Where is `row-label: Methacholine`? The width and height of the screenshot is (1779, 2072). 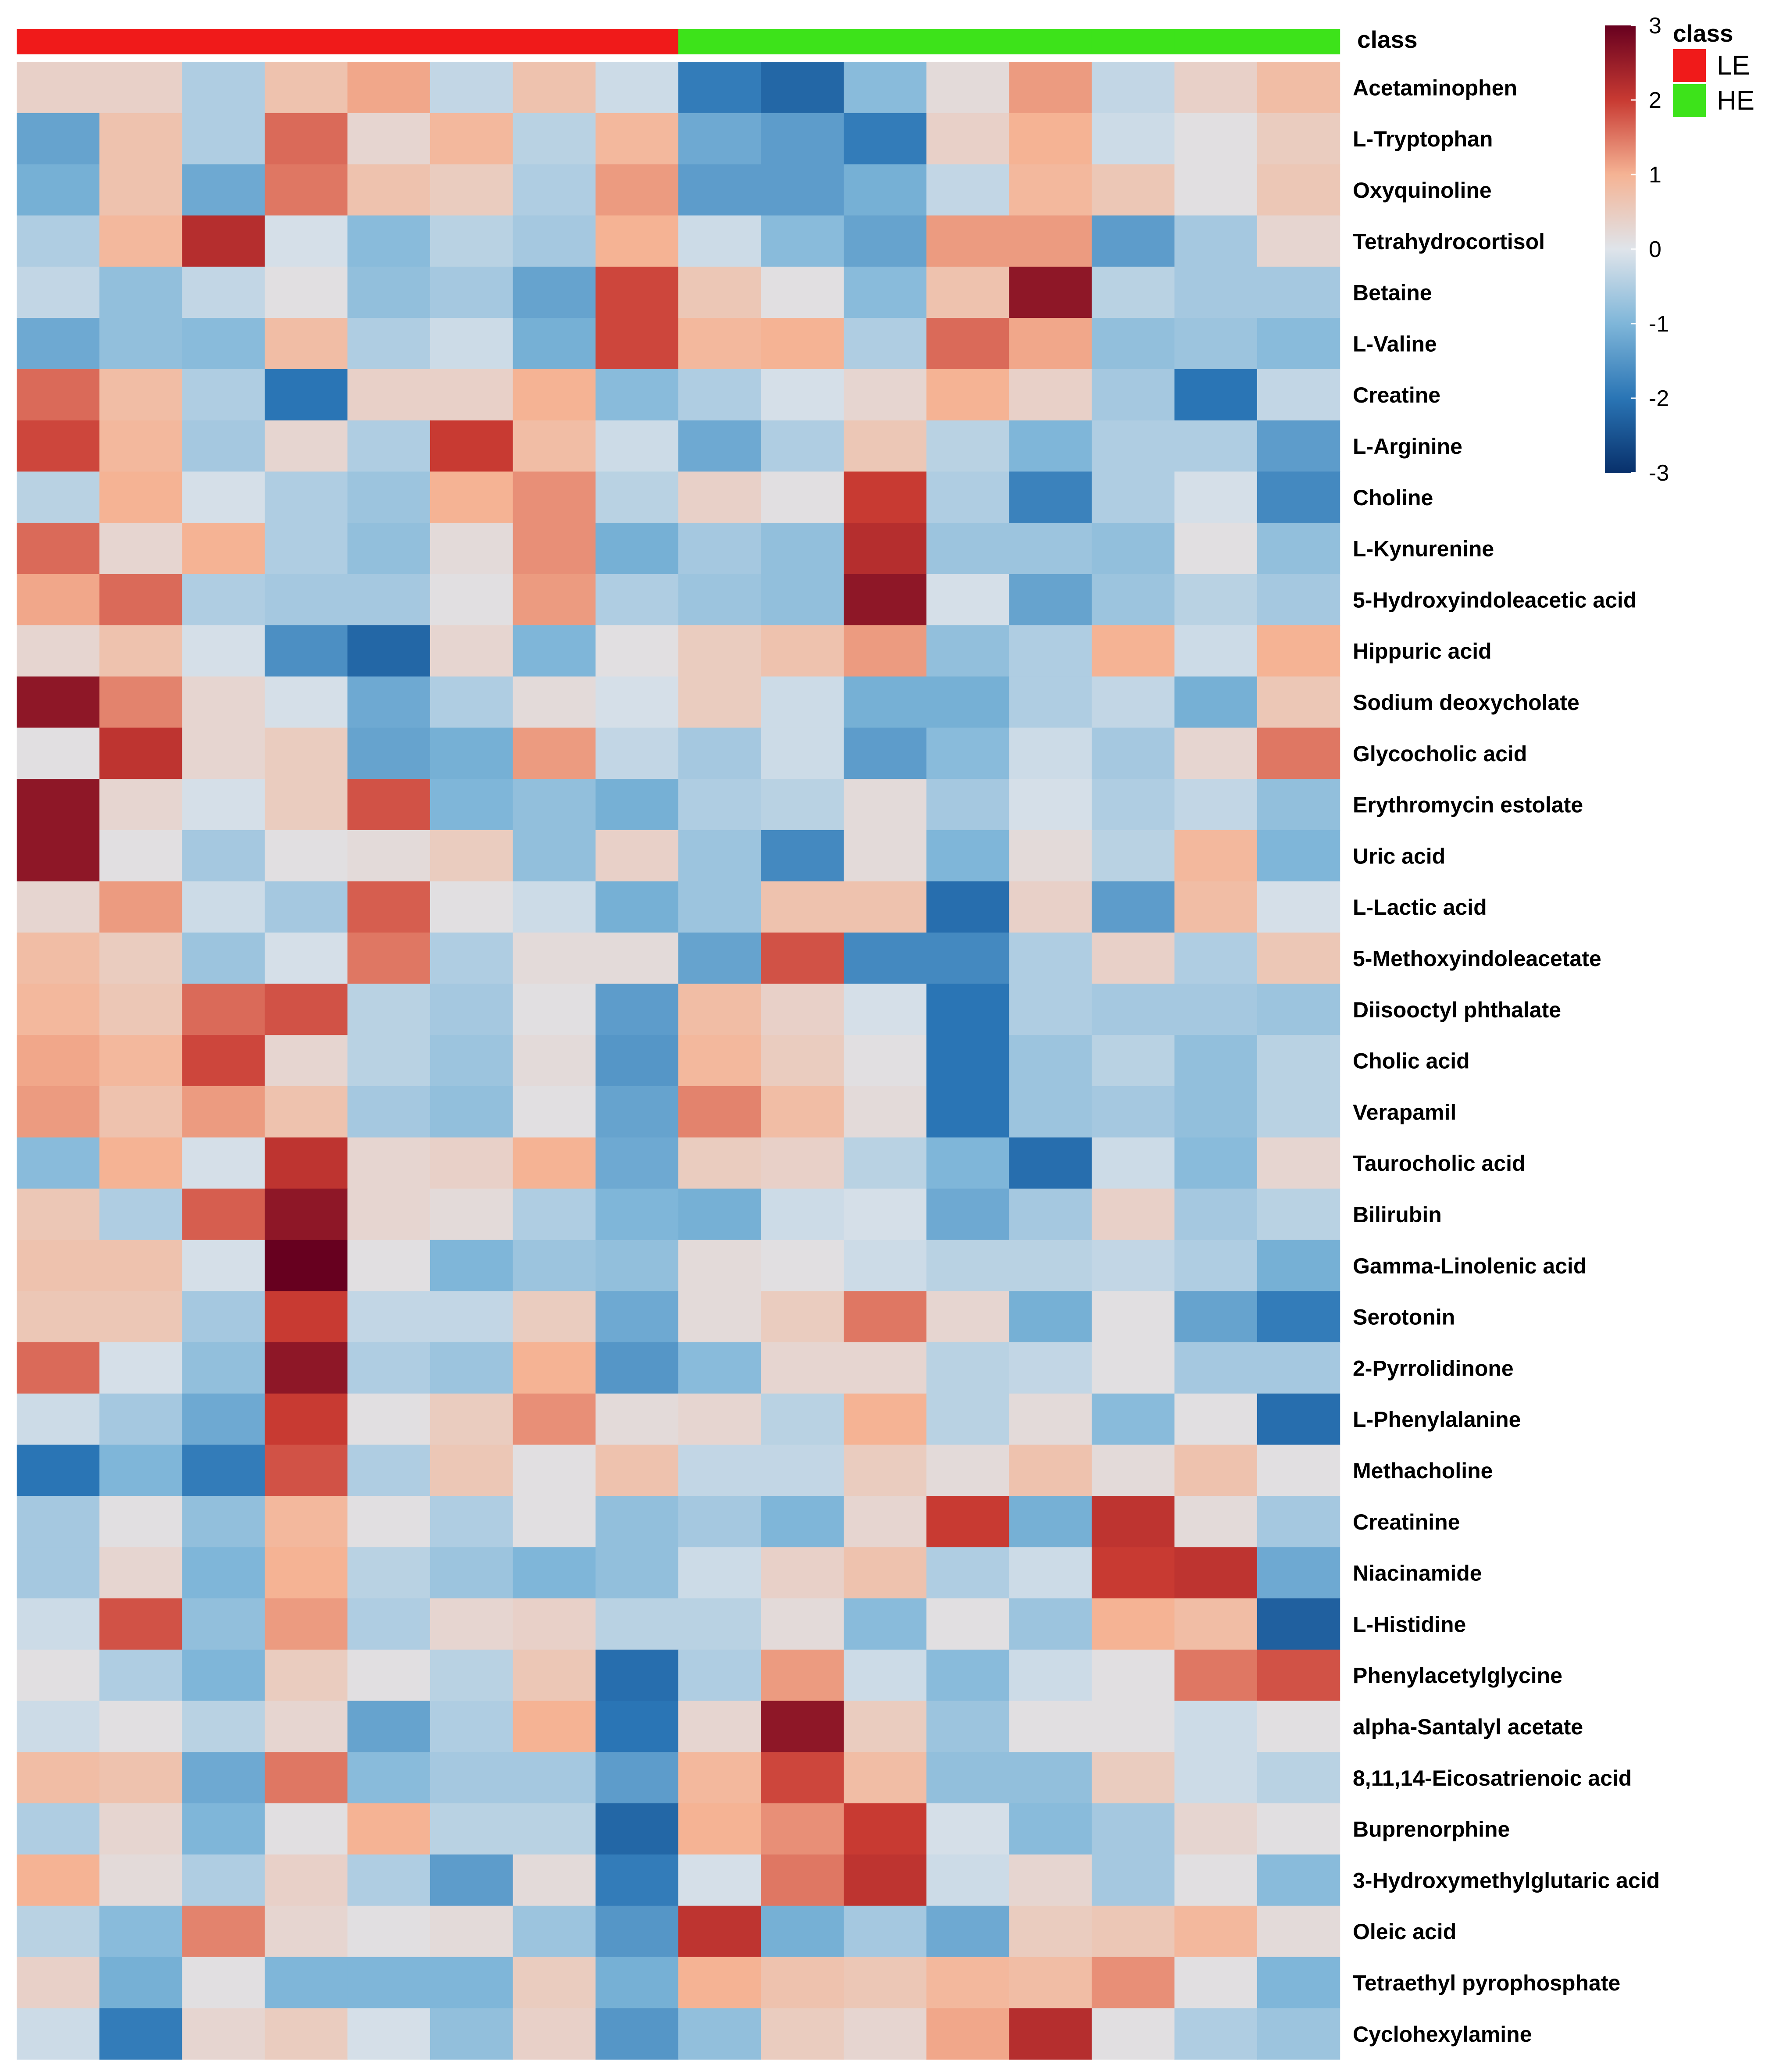
row-label: Methacholine is located at coordinates (1423, 1471).